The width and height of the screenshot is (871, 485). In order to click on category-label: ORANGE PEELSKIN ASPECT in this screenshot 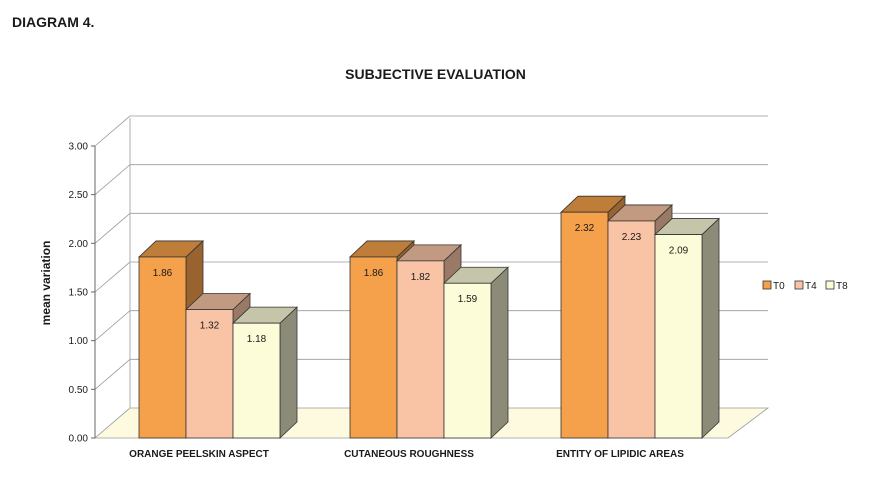, I will do `click(199, 454)`.